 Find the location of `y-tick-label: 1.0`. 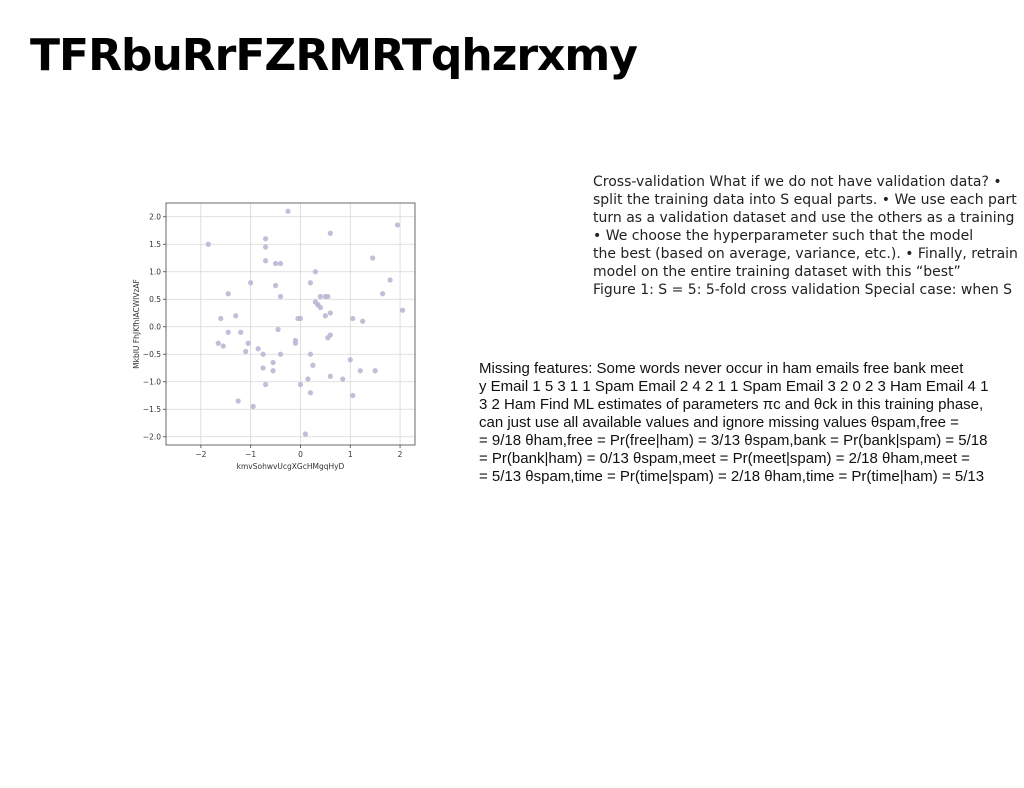

y-tick-label: 1.0 is located at coordinates (155, 271).